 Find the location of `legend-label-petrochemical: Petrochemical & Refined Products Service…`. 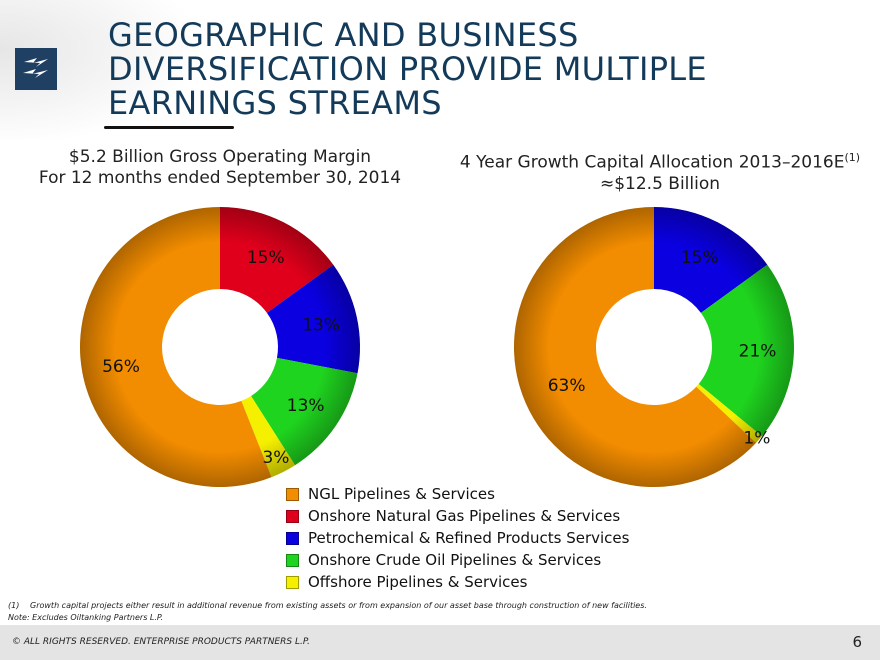

legend-label-petrochemical: Petrochemical & Refined Products Service… is located at coordinates (469, 538).